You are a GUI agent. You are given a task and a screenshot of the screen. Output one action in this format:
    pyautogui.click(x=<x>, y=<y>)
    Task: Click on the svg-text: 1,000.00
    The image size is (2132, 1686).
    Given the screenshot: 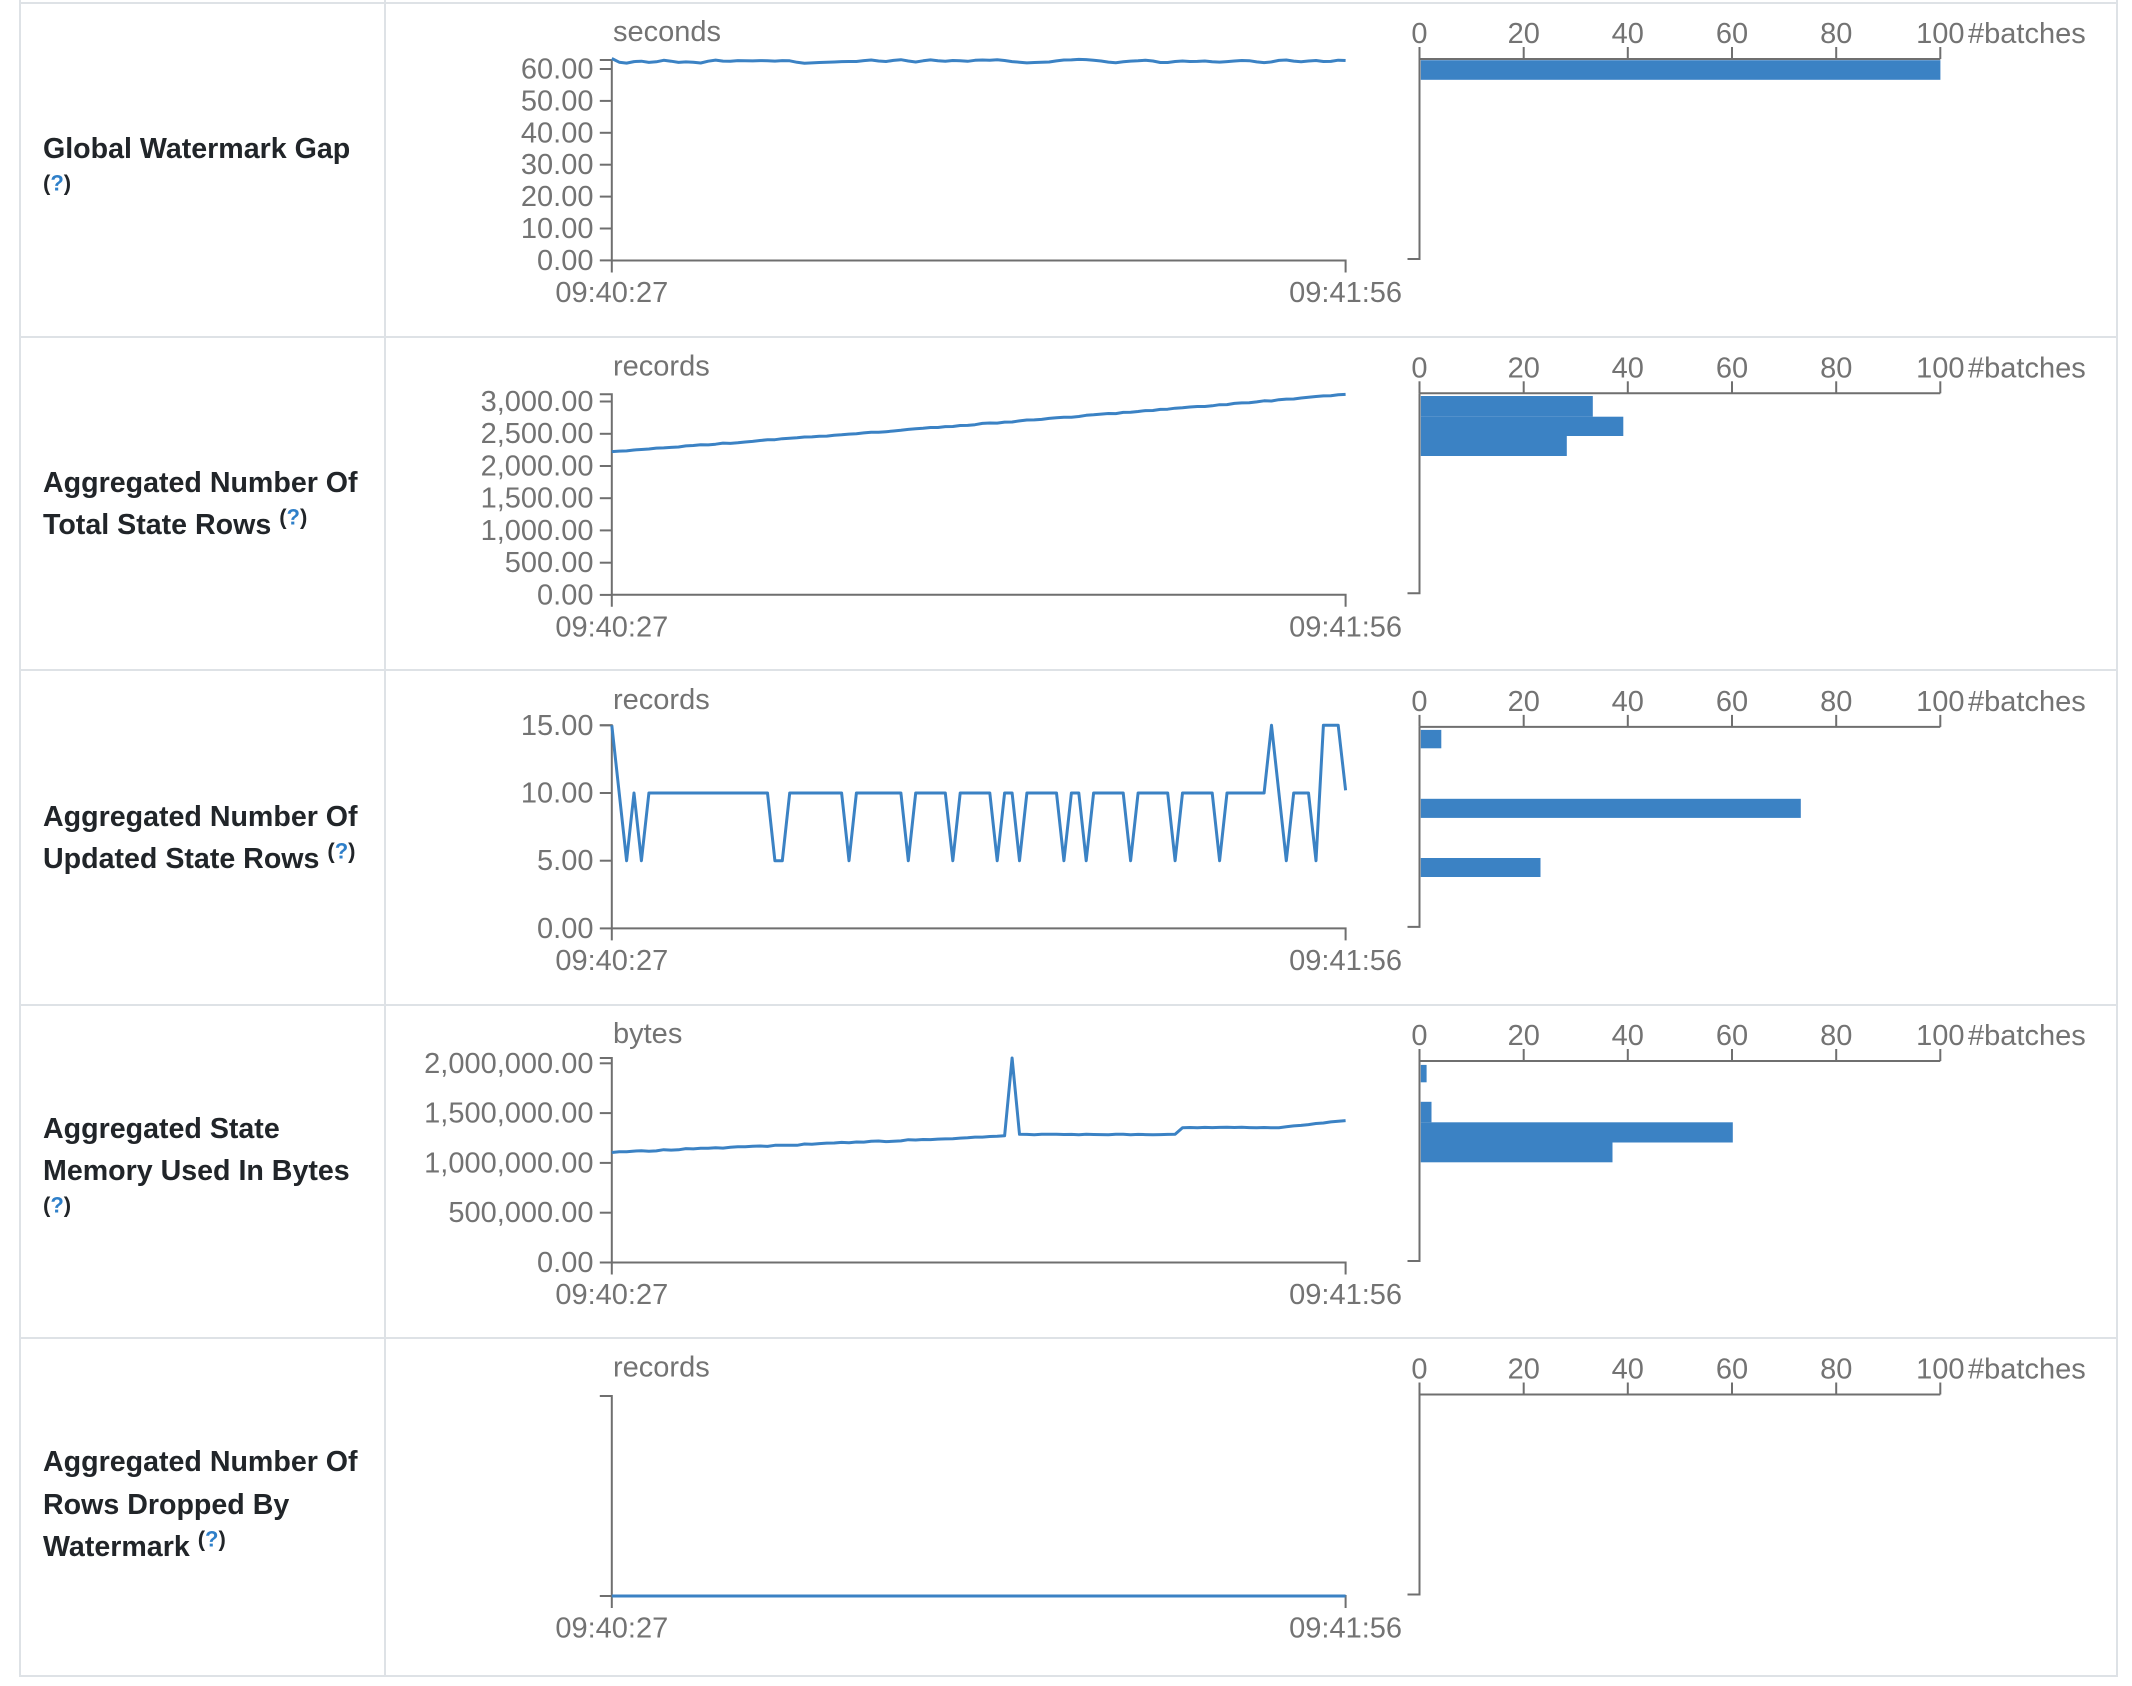 What is the action you would take?
    pyautogui.click(x=537, y=531)
    